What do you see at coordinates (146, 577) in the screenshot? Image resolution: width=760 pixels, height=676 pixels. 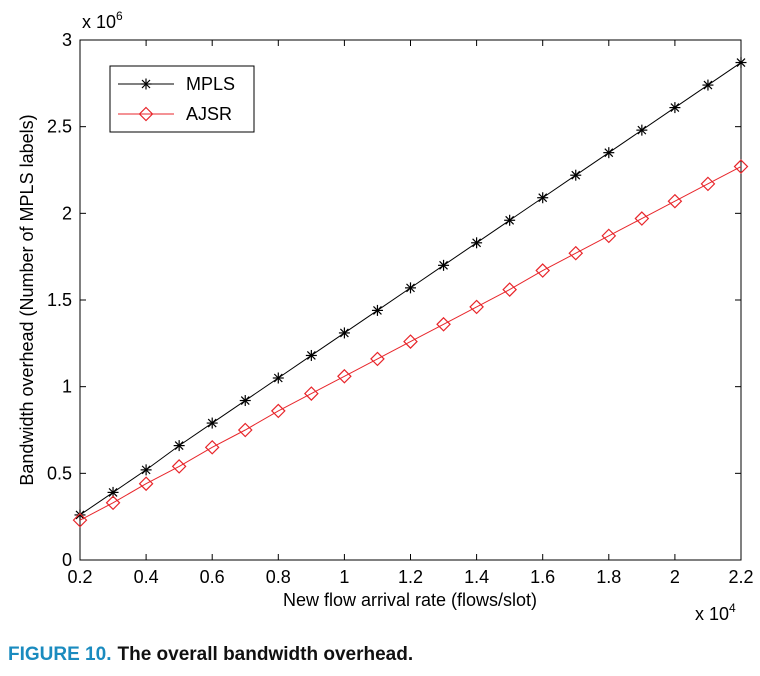 I see `x-tick-label: 0.4` at bounding box center [146, 577].